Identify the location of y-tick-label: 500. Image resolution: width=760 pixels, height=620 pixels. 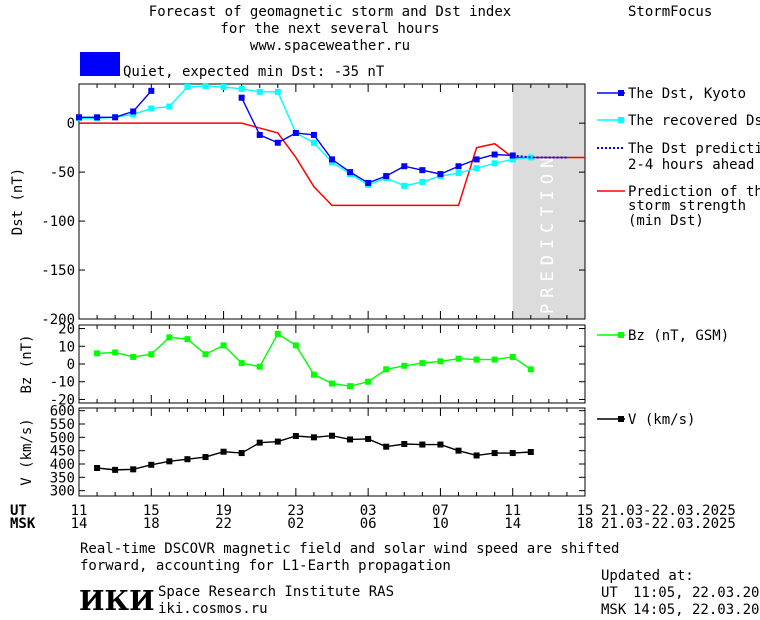
(62, 438).